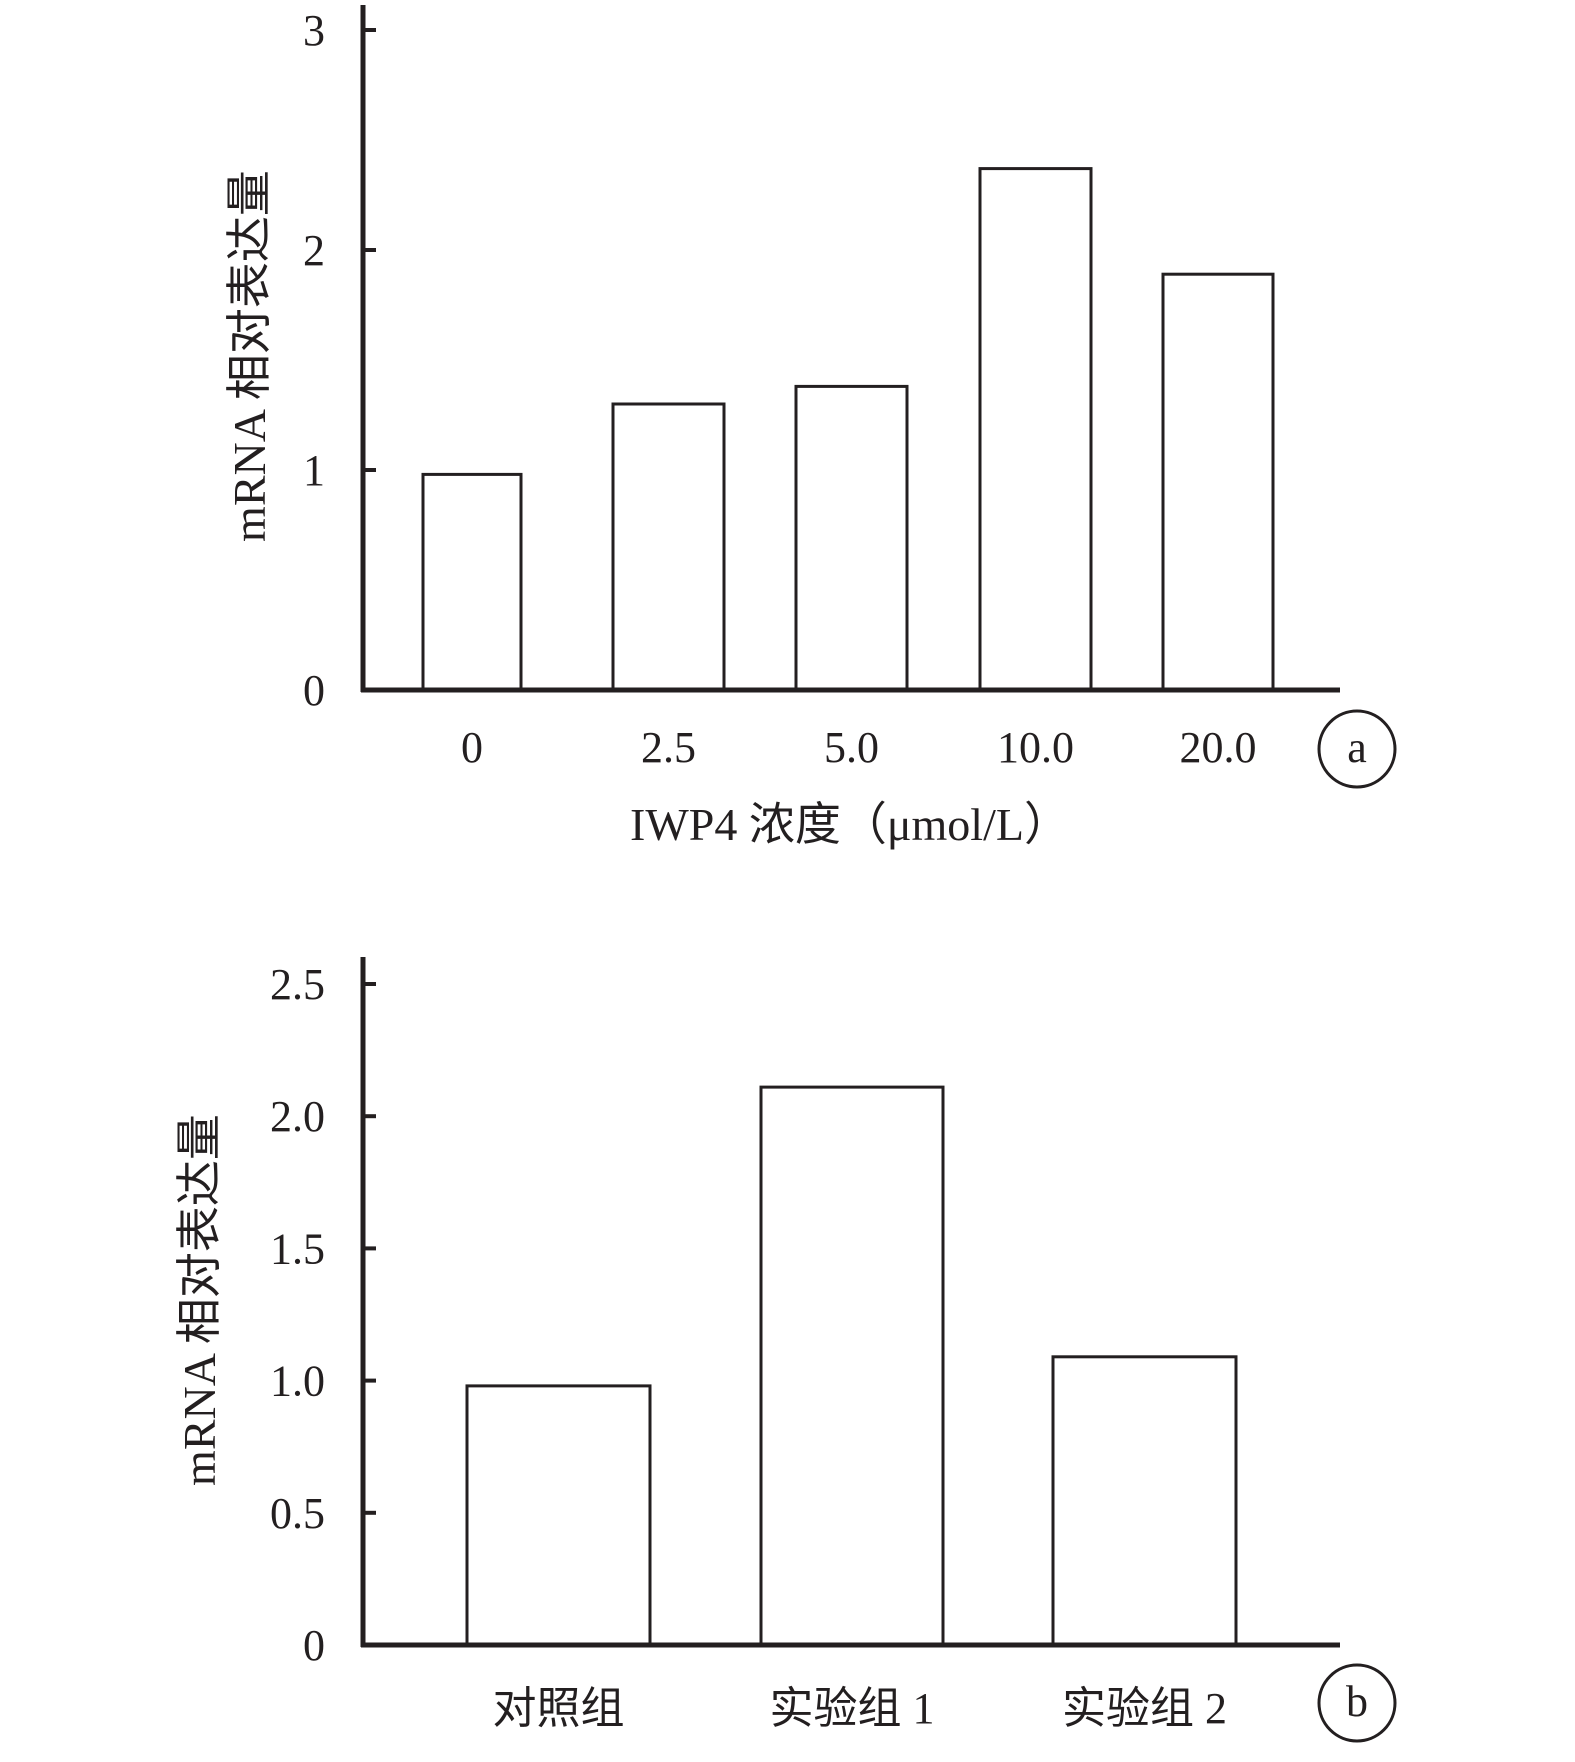 The width and height of the screenshot is (1575, 1762). Describe the element at coordinates (314, 690) in the screenshot. I see `y-tick-label-a-0: 0` at that location.